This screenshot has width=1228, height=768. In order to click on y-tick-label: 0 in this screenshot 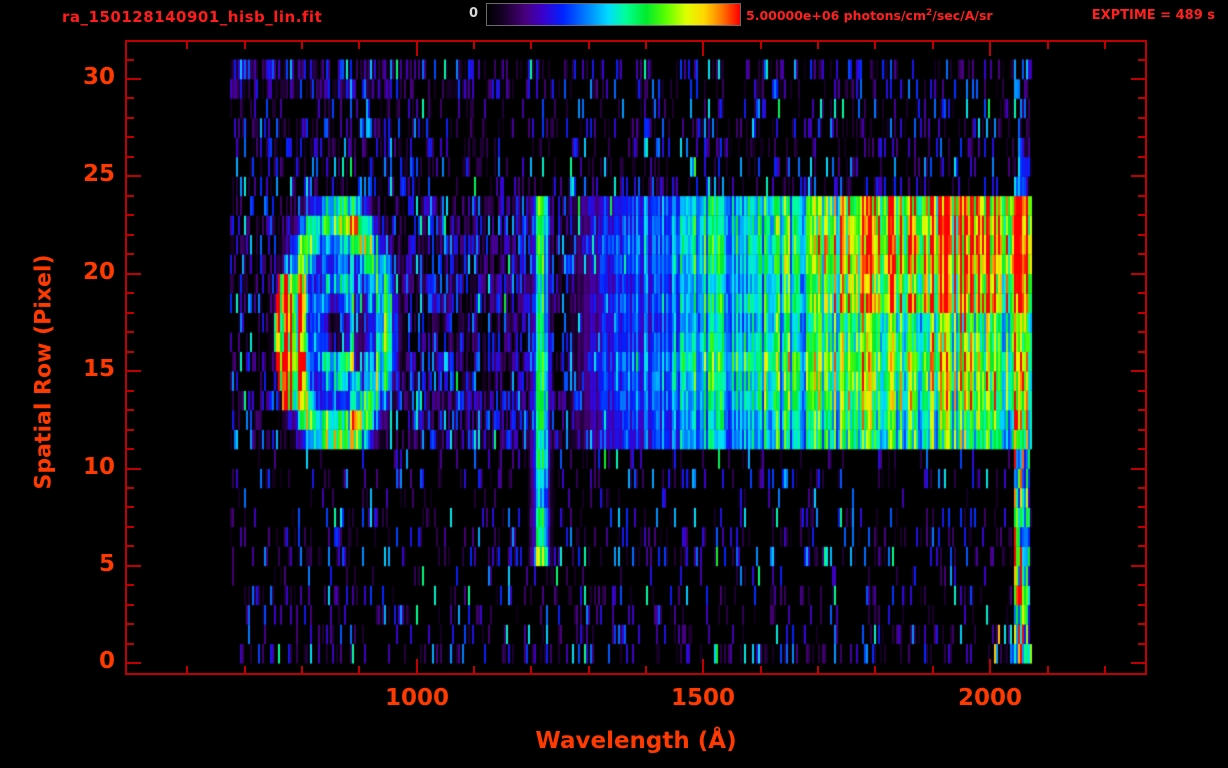, I will do `click(106, 661)`.